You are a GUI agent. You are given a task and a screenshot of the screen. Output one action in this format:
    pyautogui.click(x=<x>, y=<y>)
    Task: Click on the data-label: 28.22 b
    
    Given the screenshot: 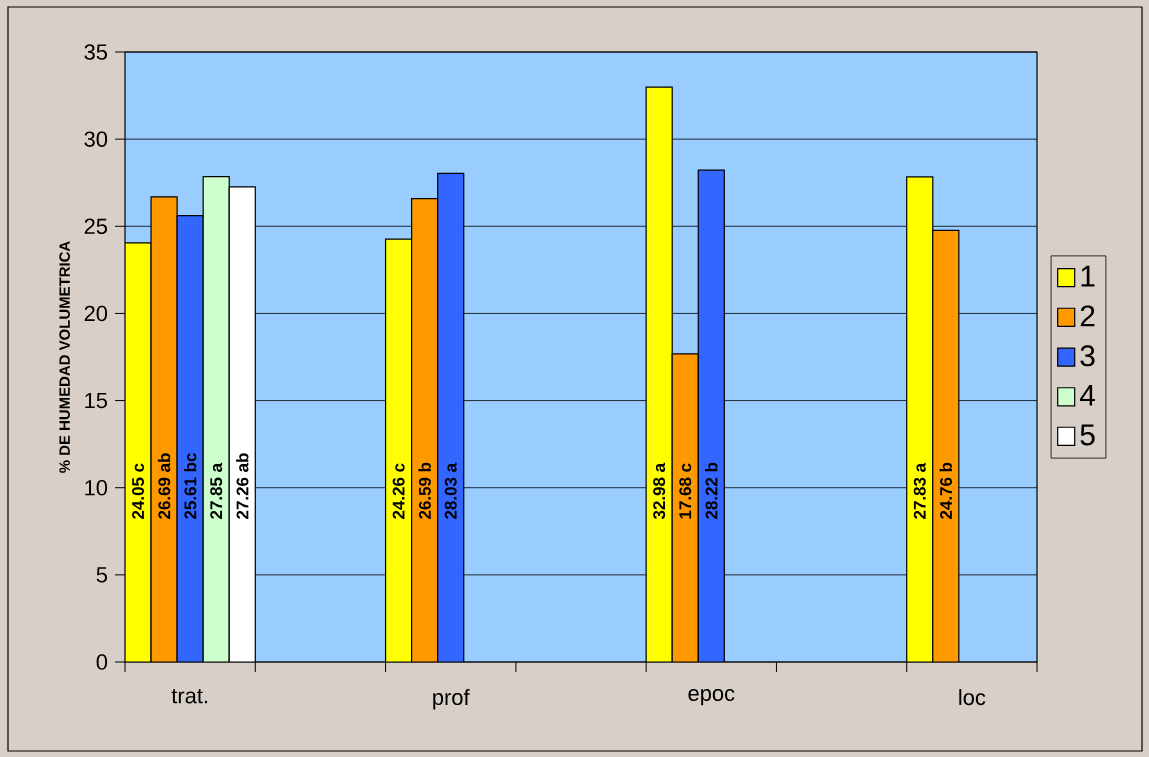 What is the action you would take?
    pyautogui.click(x=711, y=490)
    